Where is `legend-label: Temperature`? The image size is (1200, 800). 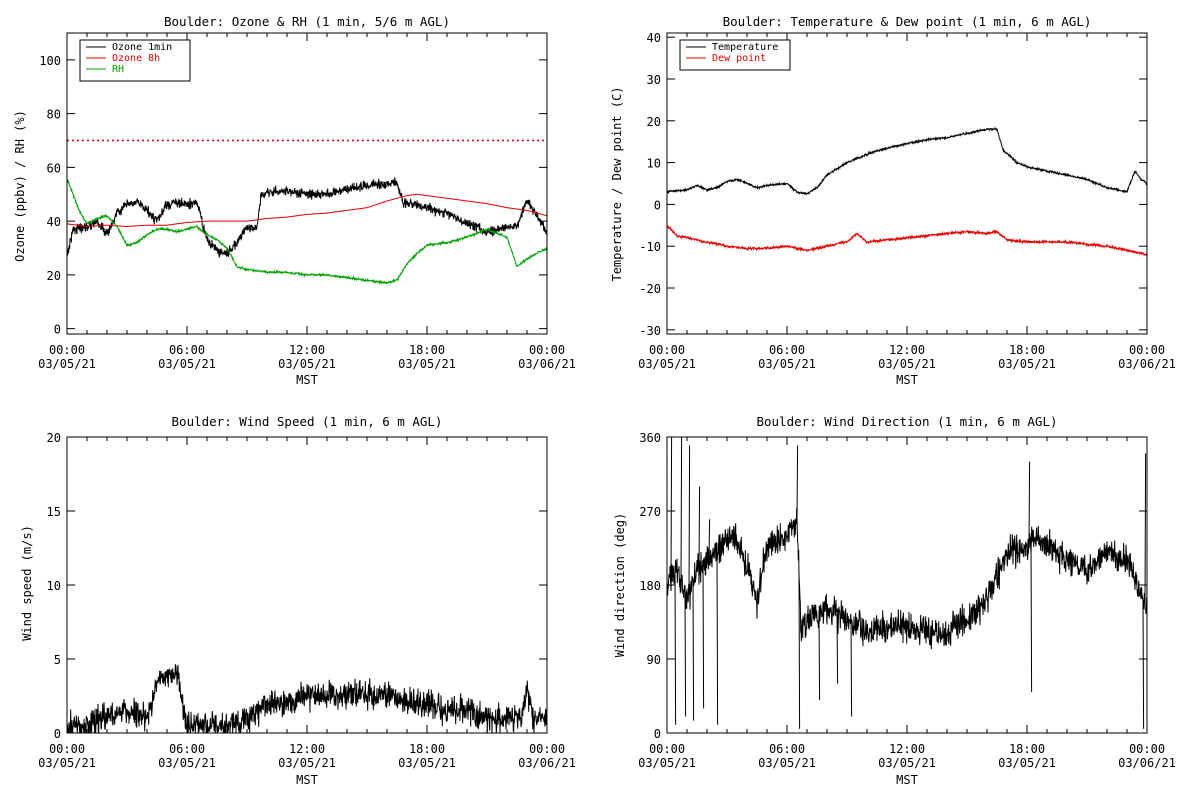
legend-label: Temperature is located at coordinates (745, 47).